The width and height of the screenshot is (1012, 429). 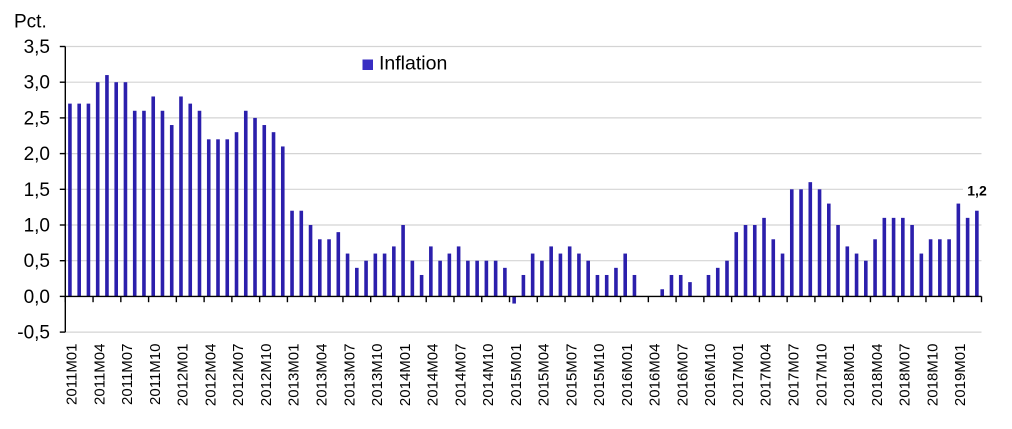 What do you see at coordinates (127, 374) in the screenshot?
I see `svg-text: 2011M07` at bounding box center [127, 374].